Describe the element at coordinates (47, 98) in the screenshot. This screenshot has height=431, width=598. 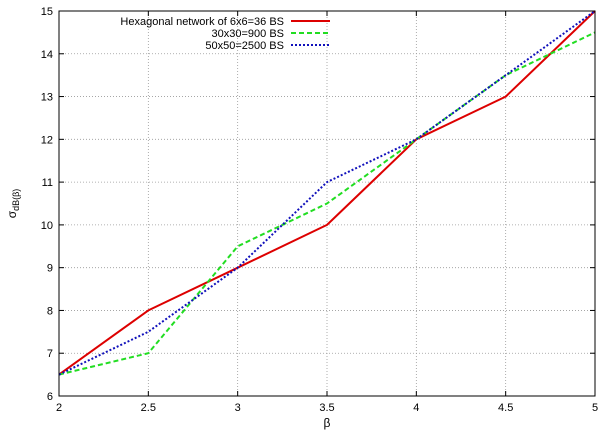
I see `y-tick-label: 13` at that location.